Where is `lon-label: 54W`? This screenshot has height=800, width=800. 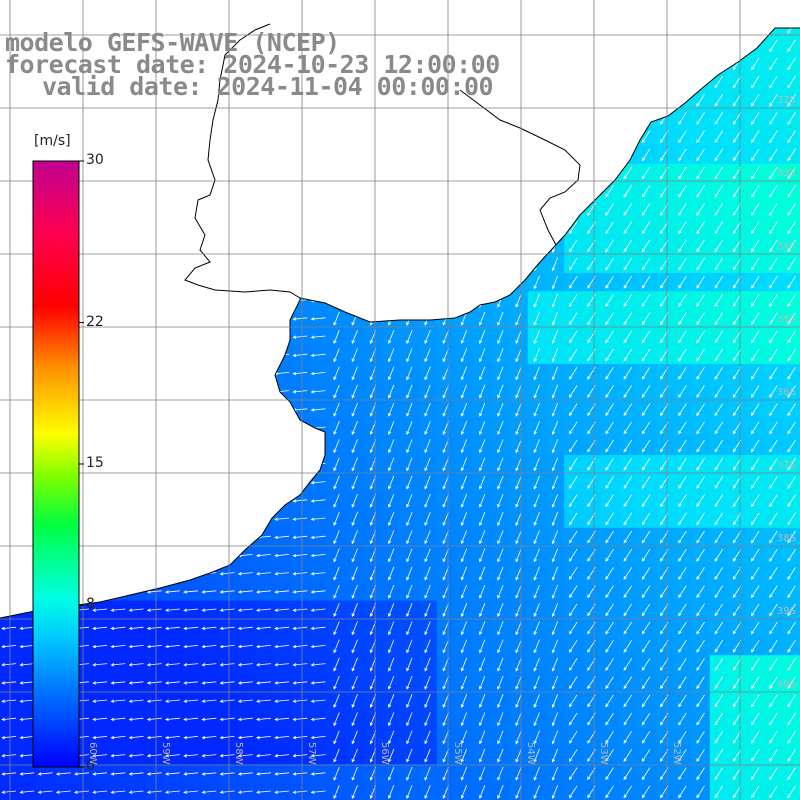 lon-label: 54W is located at coordinates (530, 753).